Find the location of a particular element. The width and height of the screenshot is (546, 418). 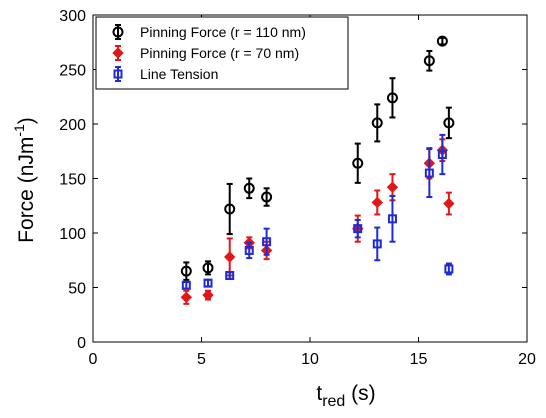

y-tick-label: 200 is located at coordinates (72, 125).